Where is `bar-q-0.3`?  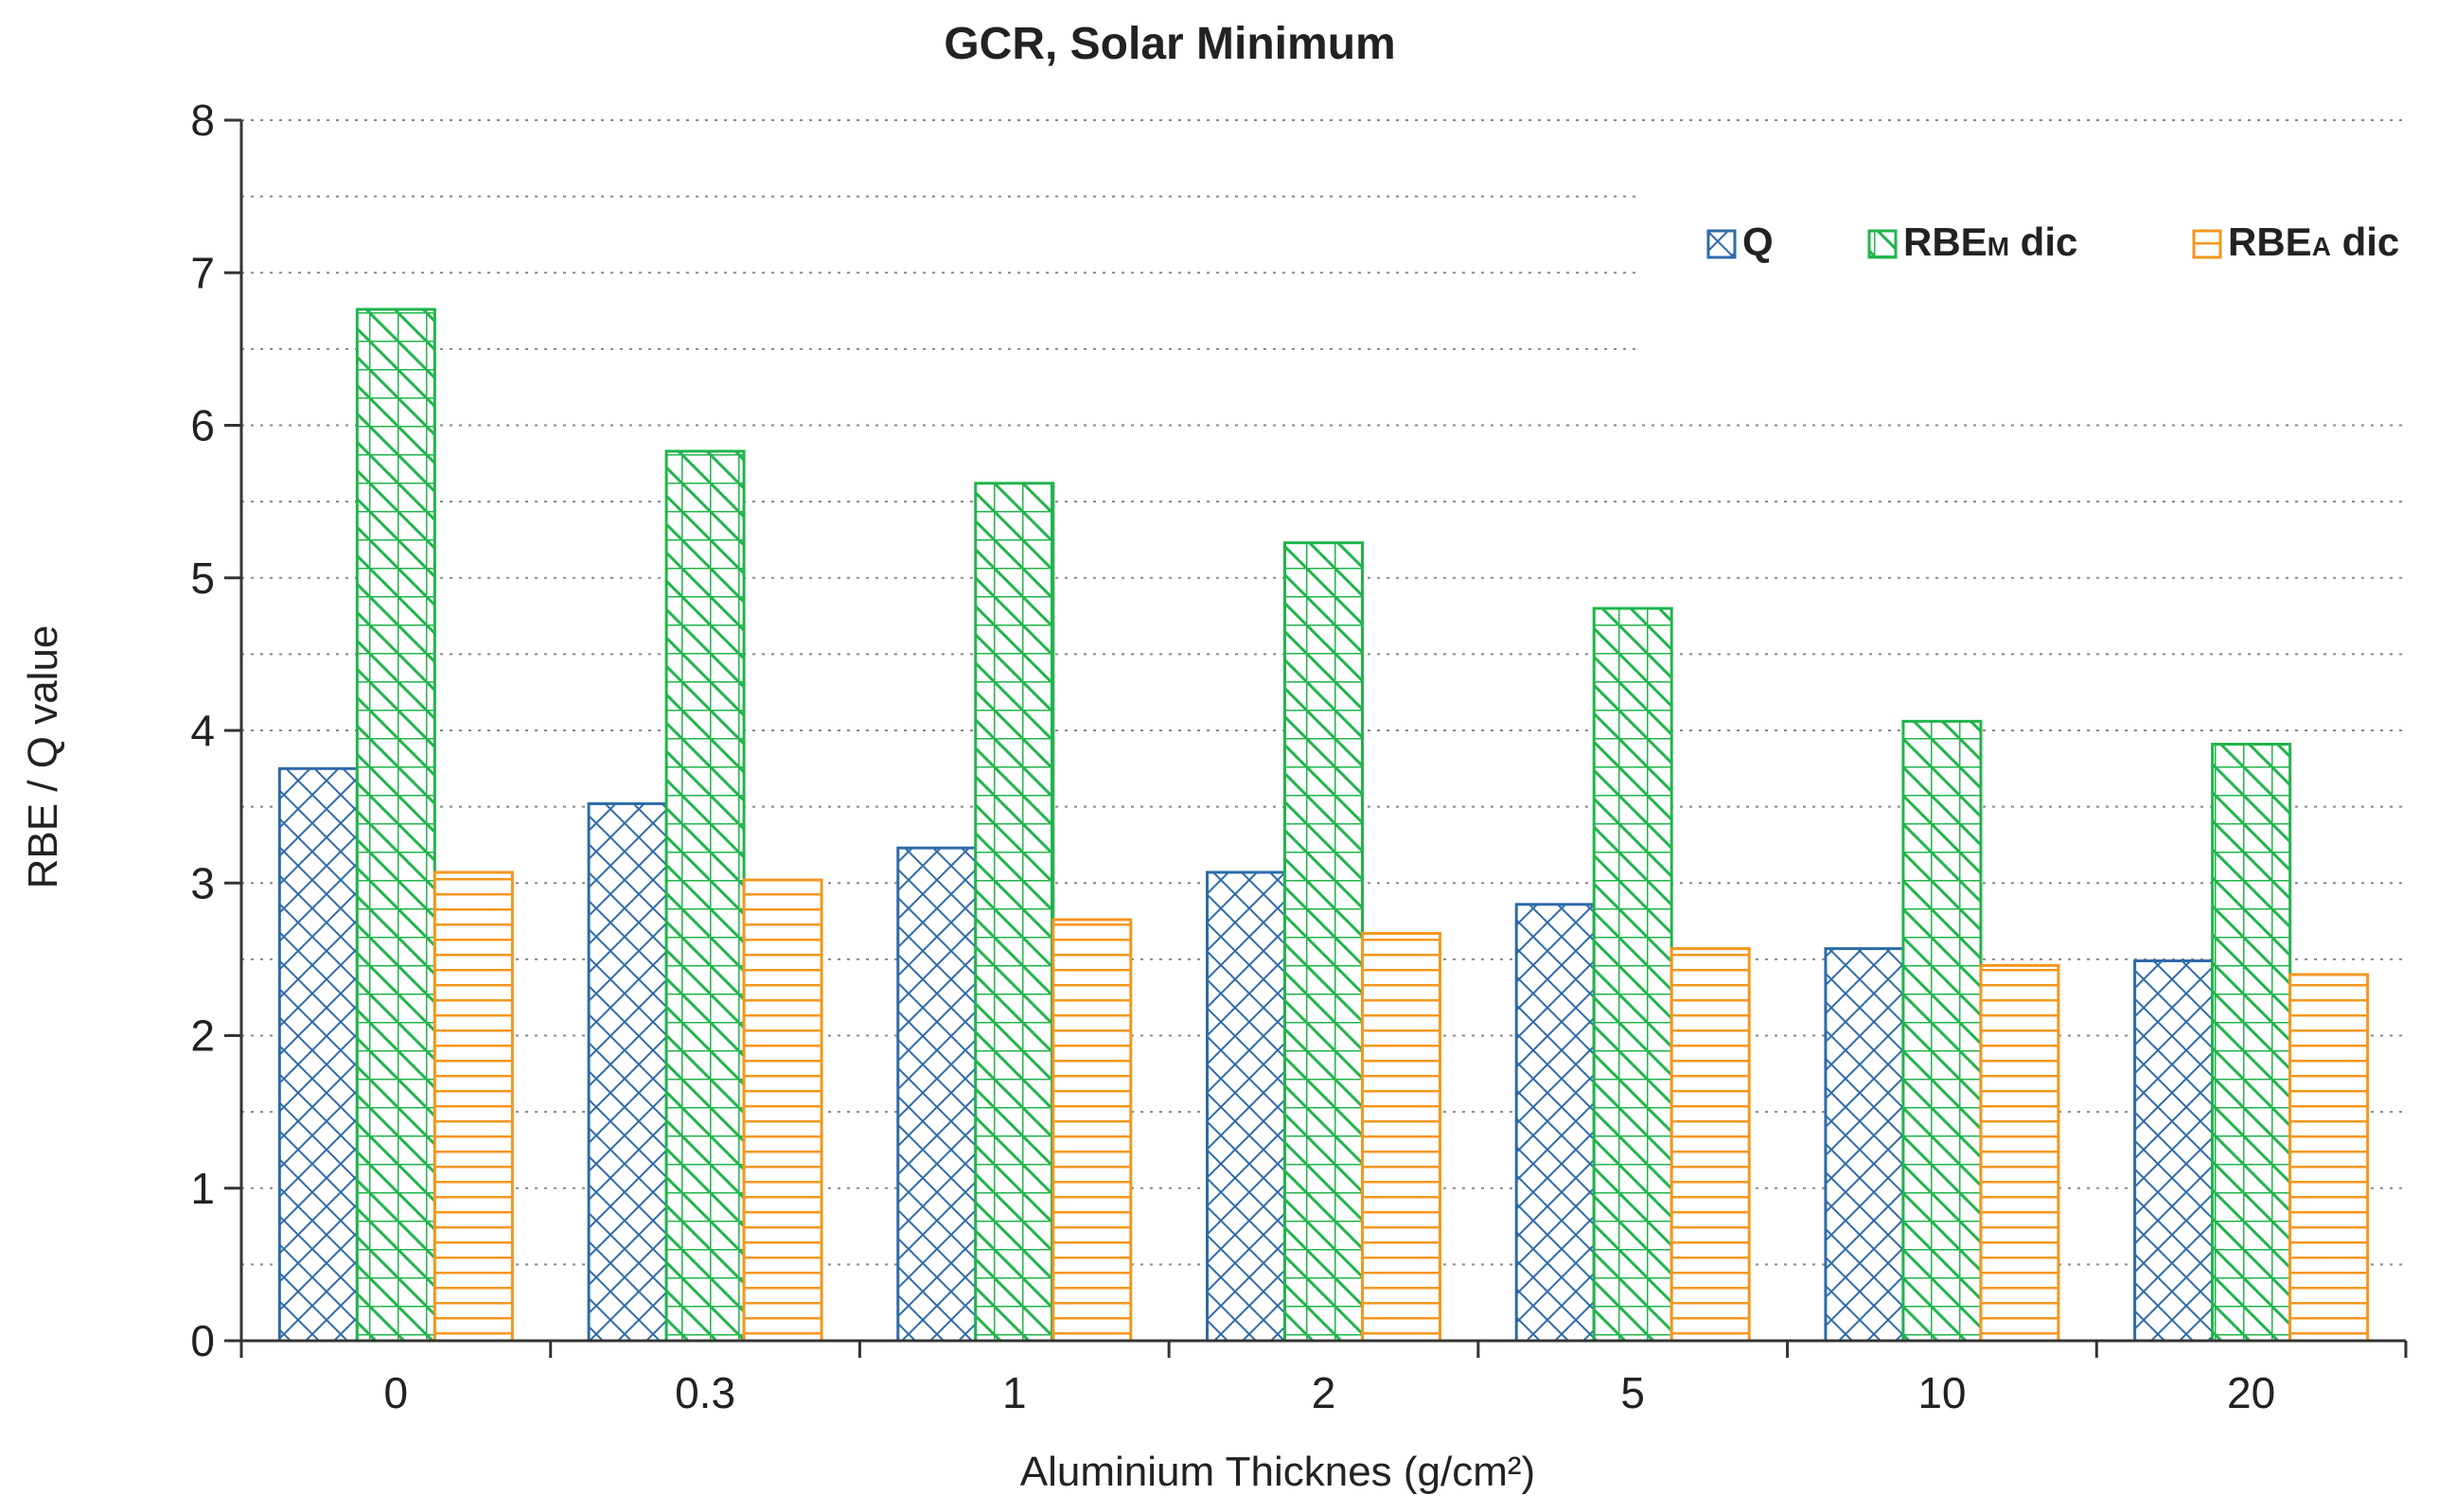
bar-q-0.3 is located at coordinates (627, 1072).